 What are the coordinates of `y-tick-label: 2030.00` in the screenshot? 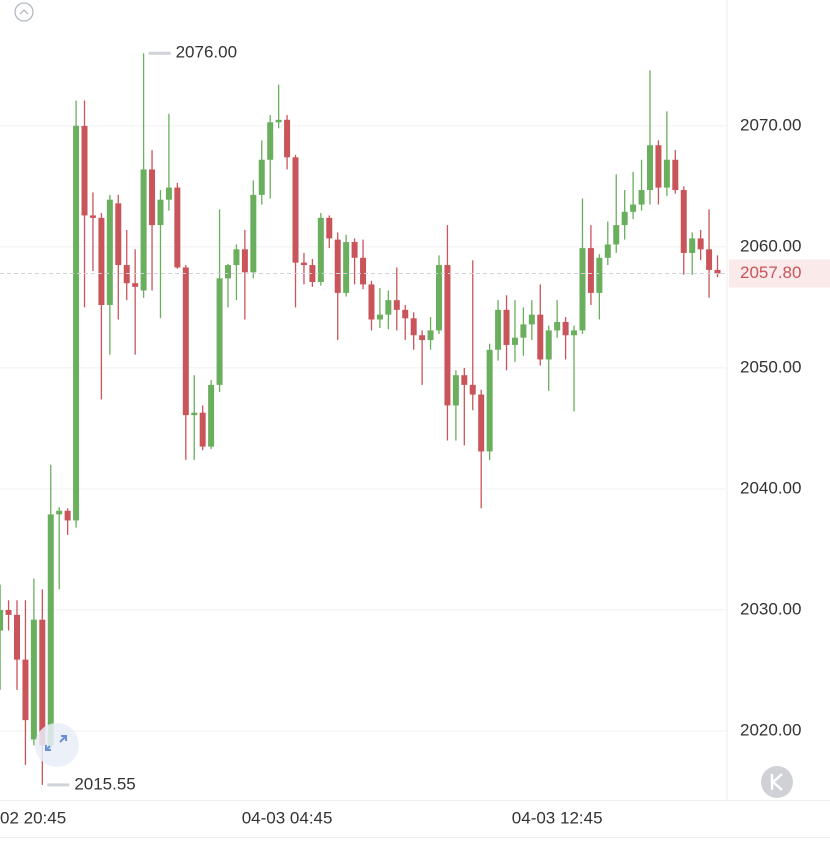 It's located at (770, 608).